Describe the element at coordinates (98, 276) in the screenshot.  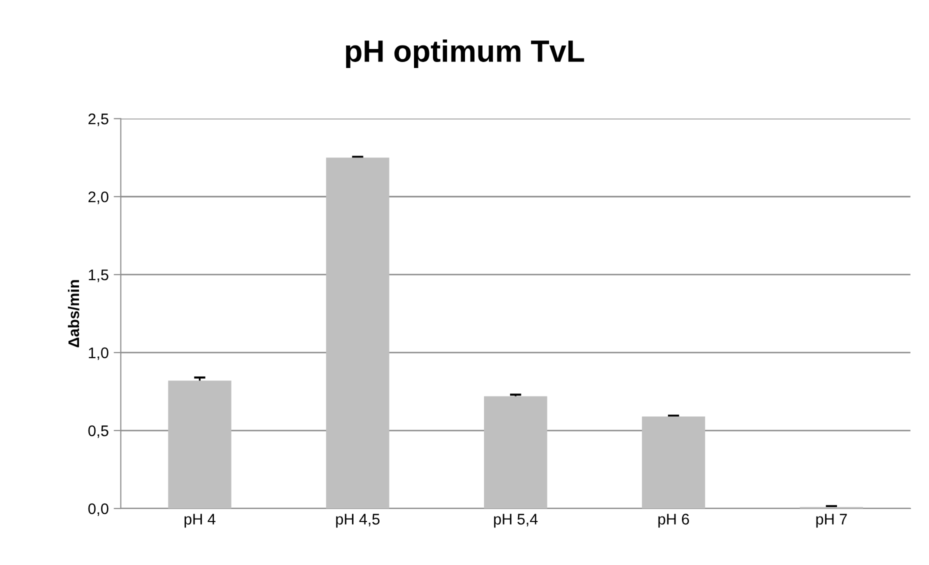
I see `y-tick-label: 1,5` at that location.